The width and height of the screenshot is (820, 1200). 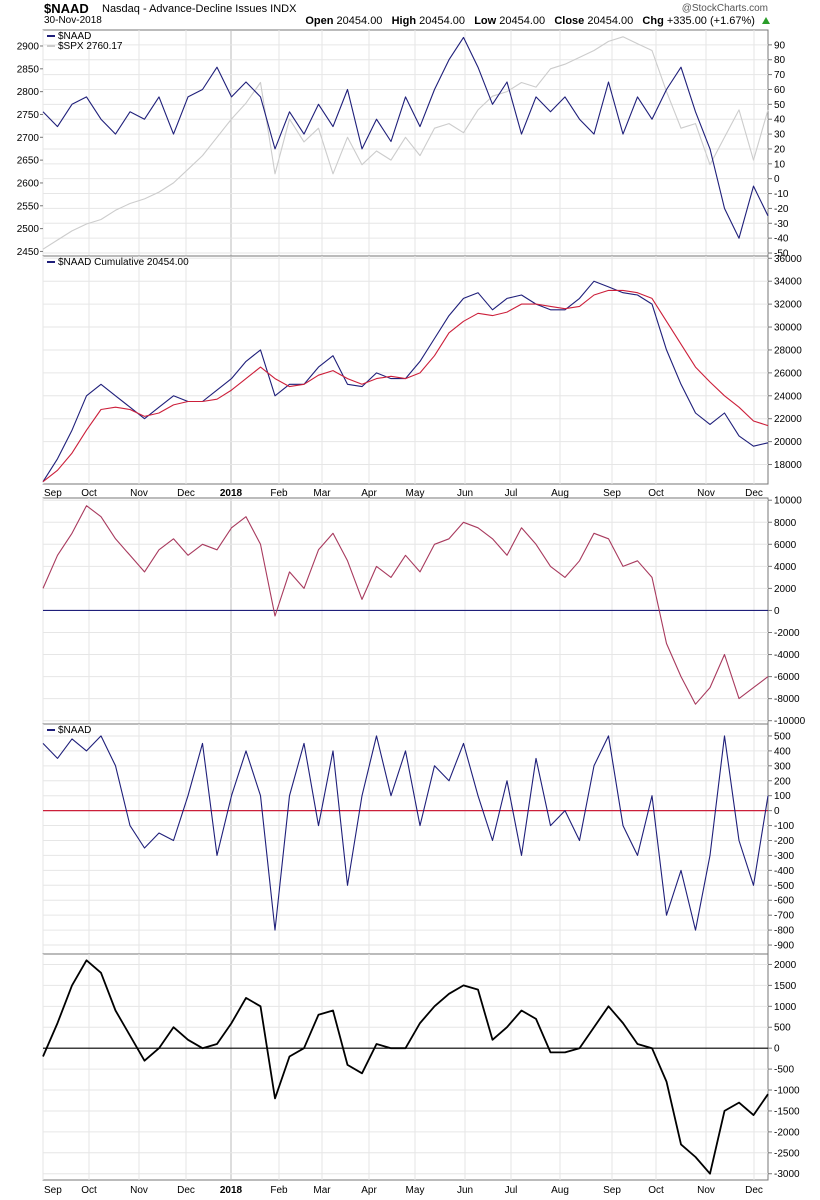 I want to click on right-tick-label: -400, so click(x=784, y=871).